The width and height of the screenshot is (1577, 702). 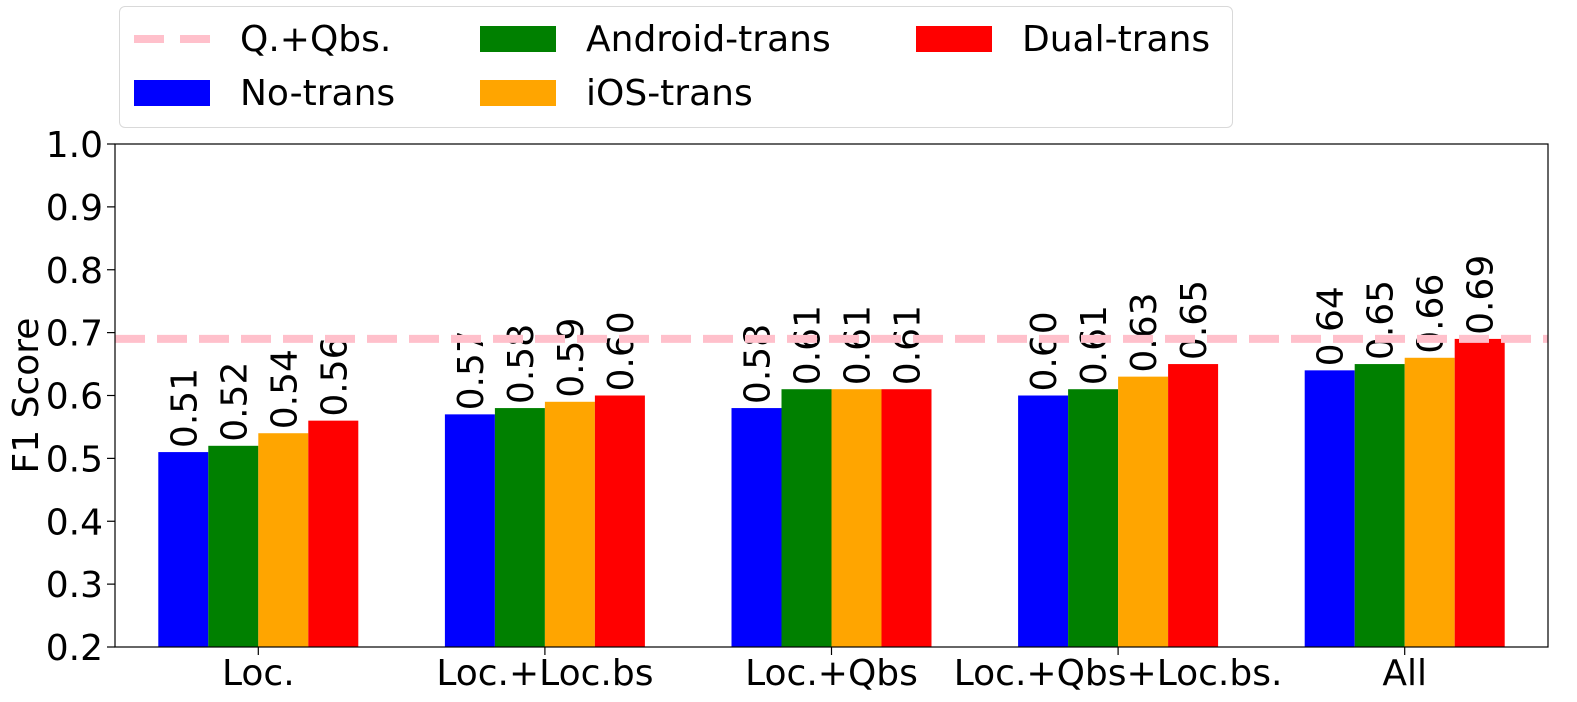 What do you see at coordinates (318, 93) in the screenshot?
I see `legend-label-no-trans: No-trans` at bounding box center [318, 93].